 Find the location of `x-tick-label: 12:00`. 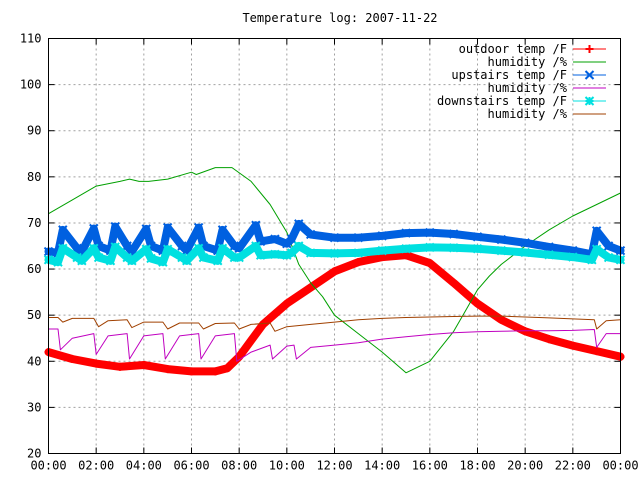

x-tick-label: 12:00 is located at coordinates (334, 466).